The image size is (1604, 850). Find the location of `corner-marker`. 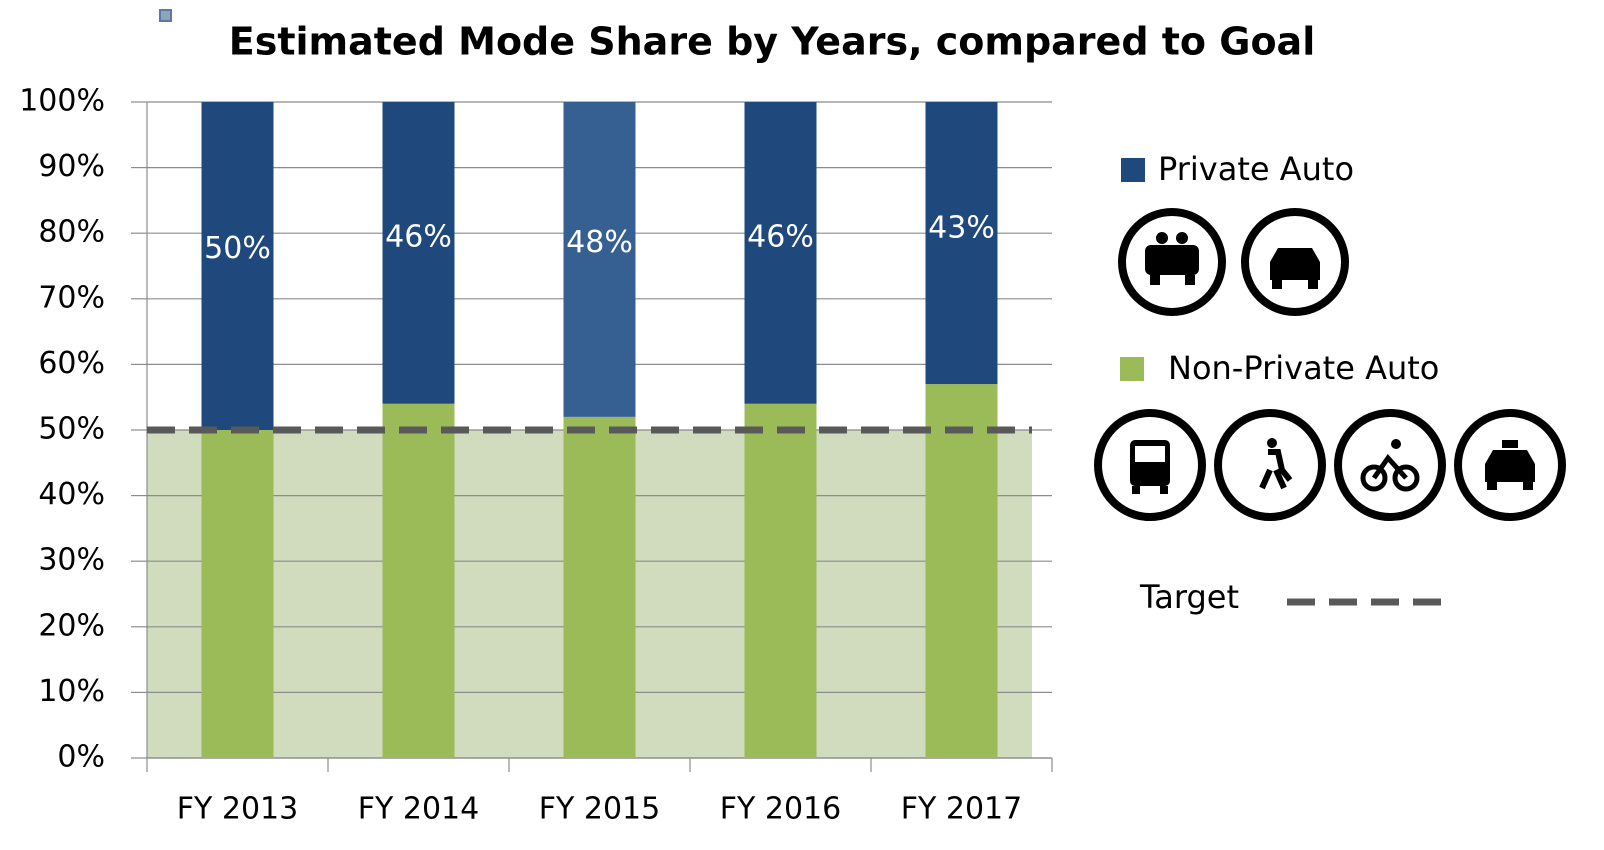

corner-marker is located at coordinates (165, 15).